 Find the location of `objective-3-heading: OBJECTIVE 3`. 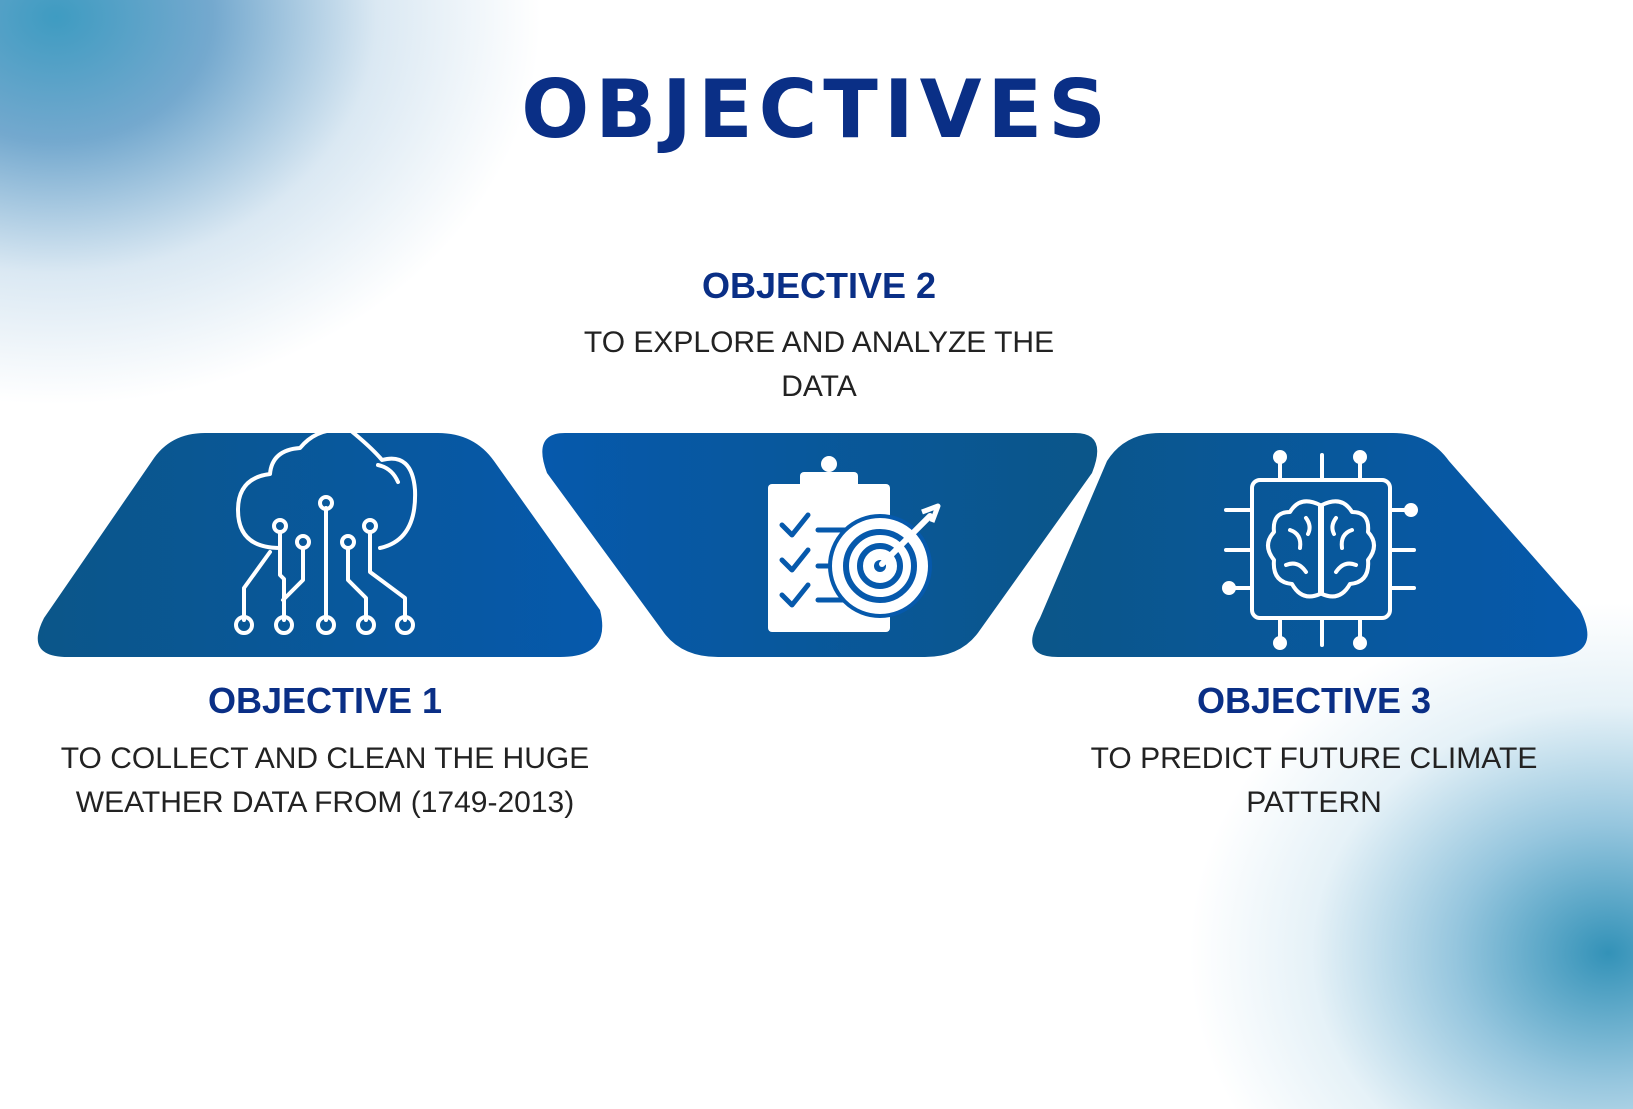

objective-3-heading: OBJECTIVE 3 is located at coordinates (1314, 700).